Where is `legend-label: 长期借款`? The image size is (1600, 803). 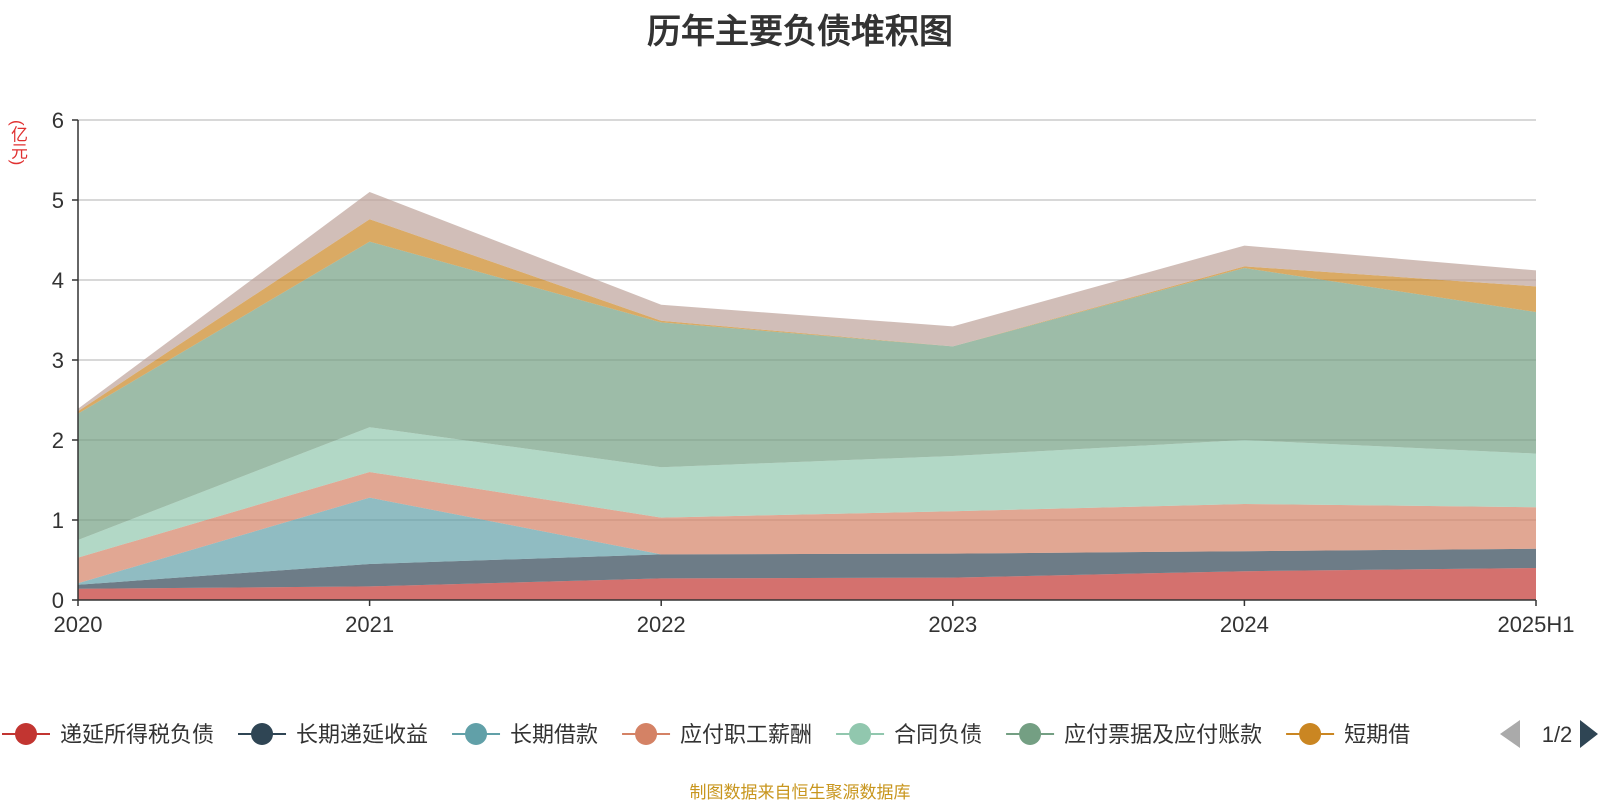
legend-label: 长期借款 is located at coordinates (554, 734).